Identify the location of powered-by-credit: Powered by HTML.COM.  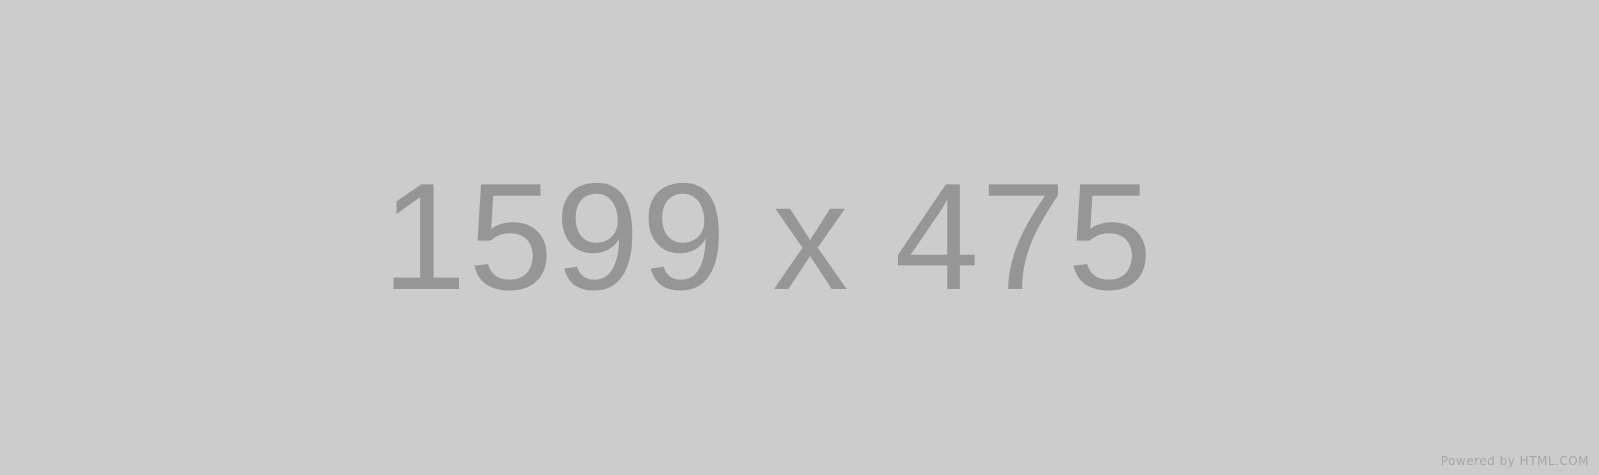
(1514, 461).